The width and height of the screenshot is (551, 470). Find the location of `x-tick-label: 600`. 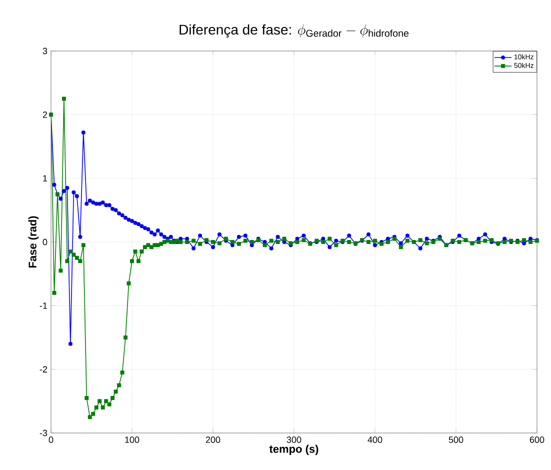

x-tick-label: 600 is located at coordinates (537, 439).